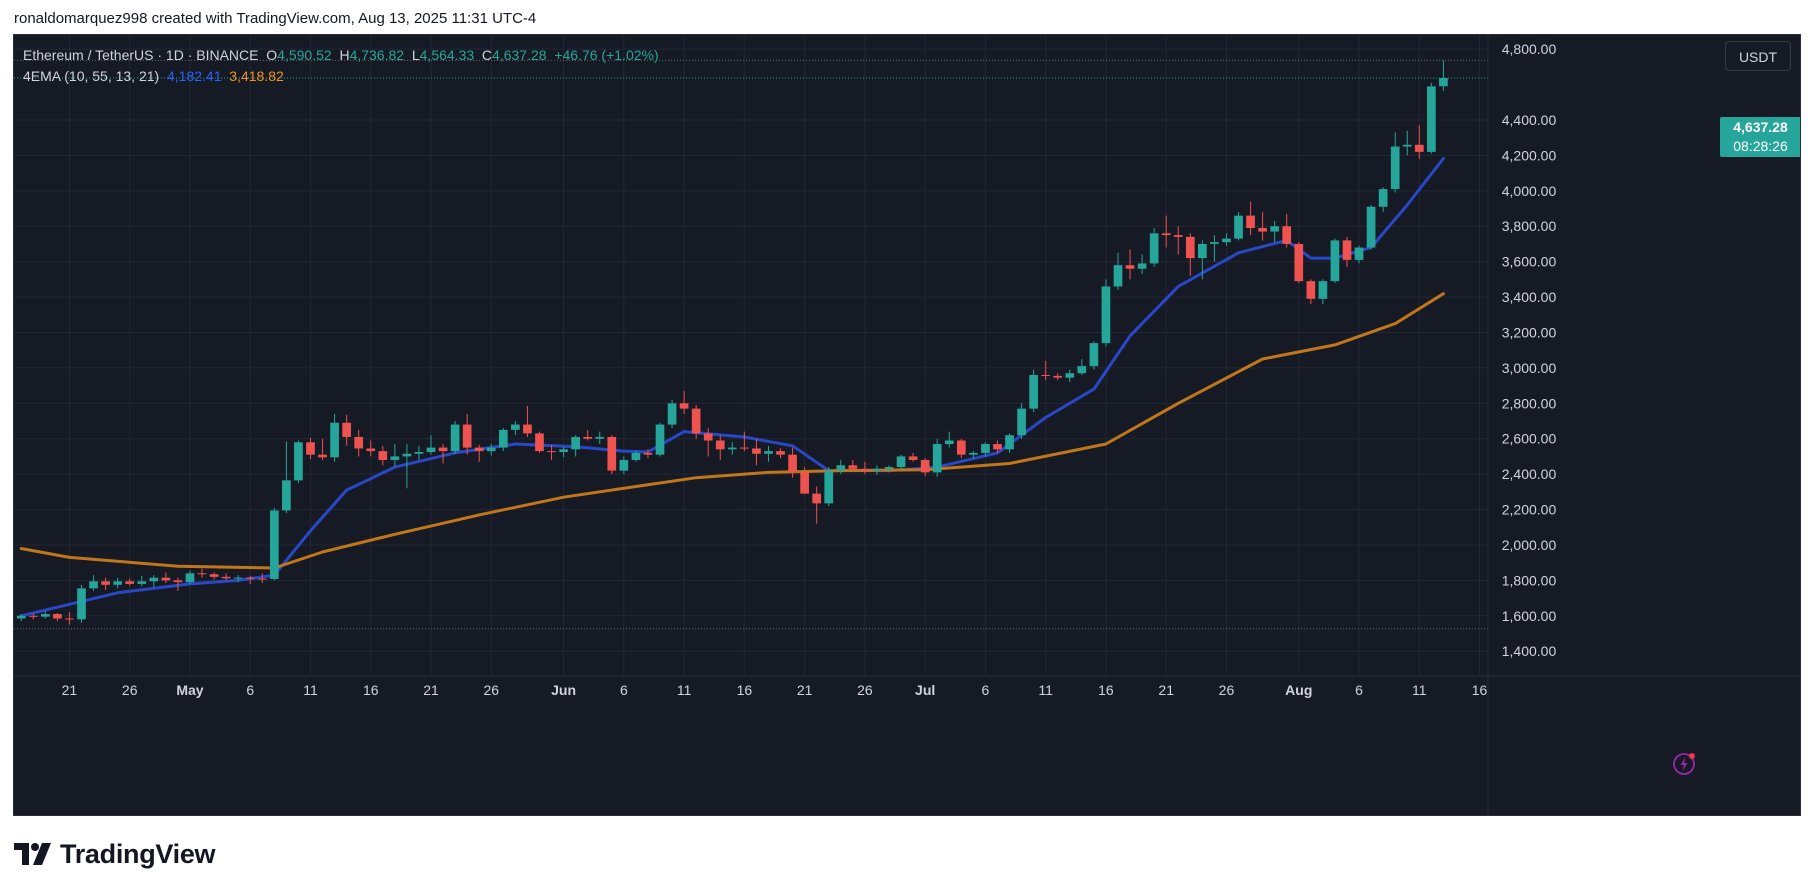  Describe the element at coordinates (1529, 49) in the screenshot. I see `y-tick-label: 4,800.00` at that location.